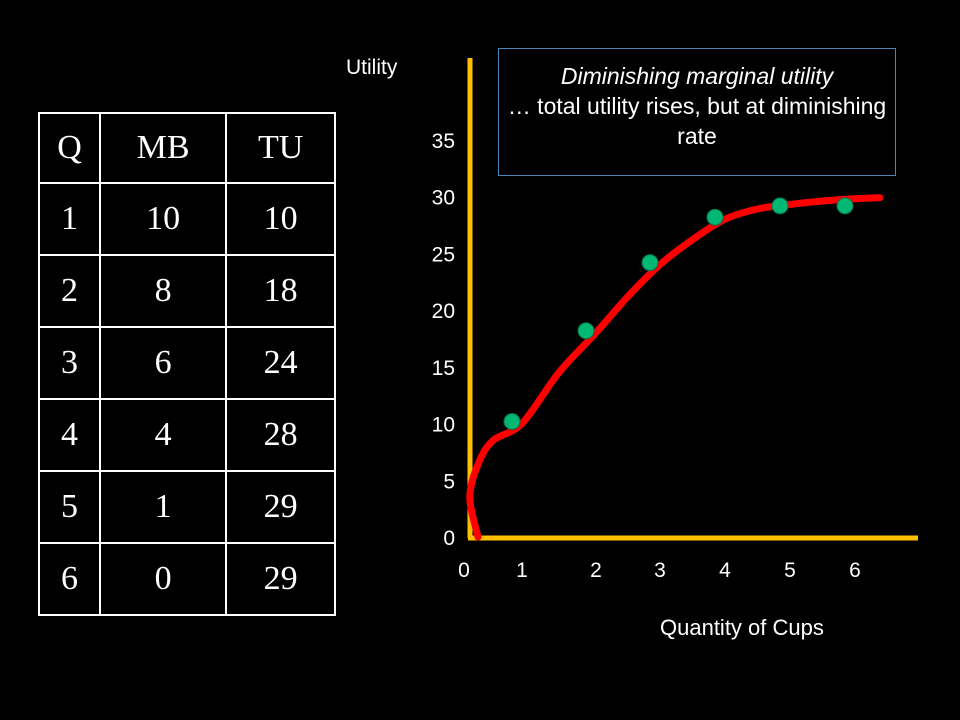 The height and width of the screenshot is (720, 960). I want to click on y-tick-label: 10, so click(443, 425).